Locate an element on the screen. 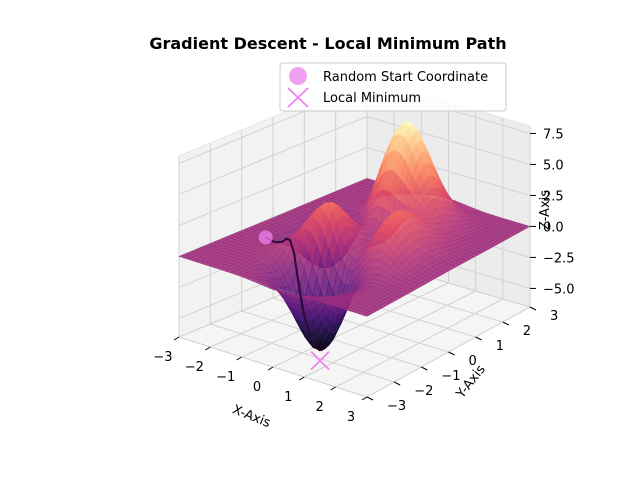 This screenshot has width=640, height=480. x-tick-label: 1 is located at coordinates (288, 397).